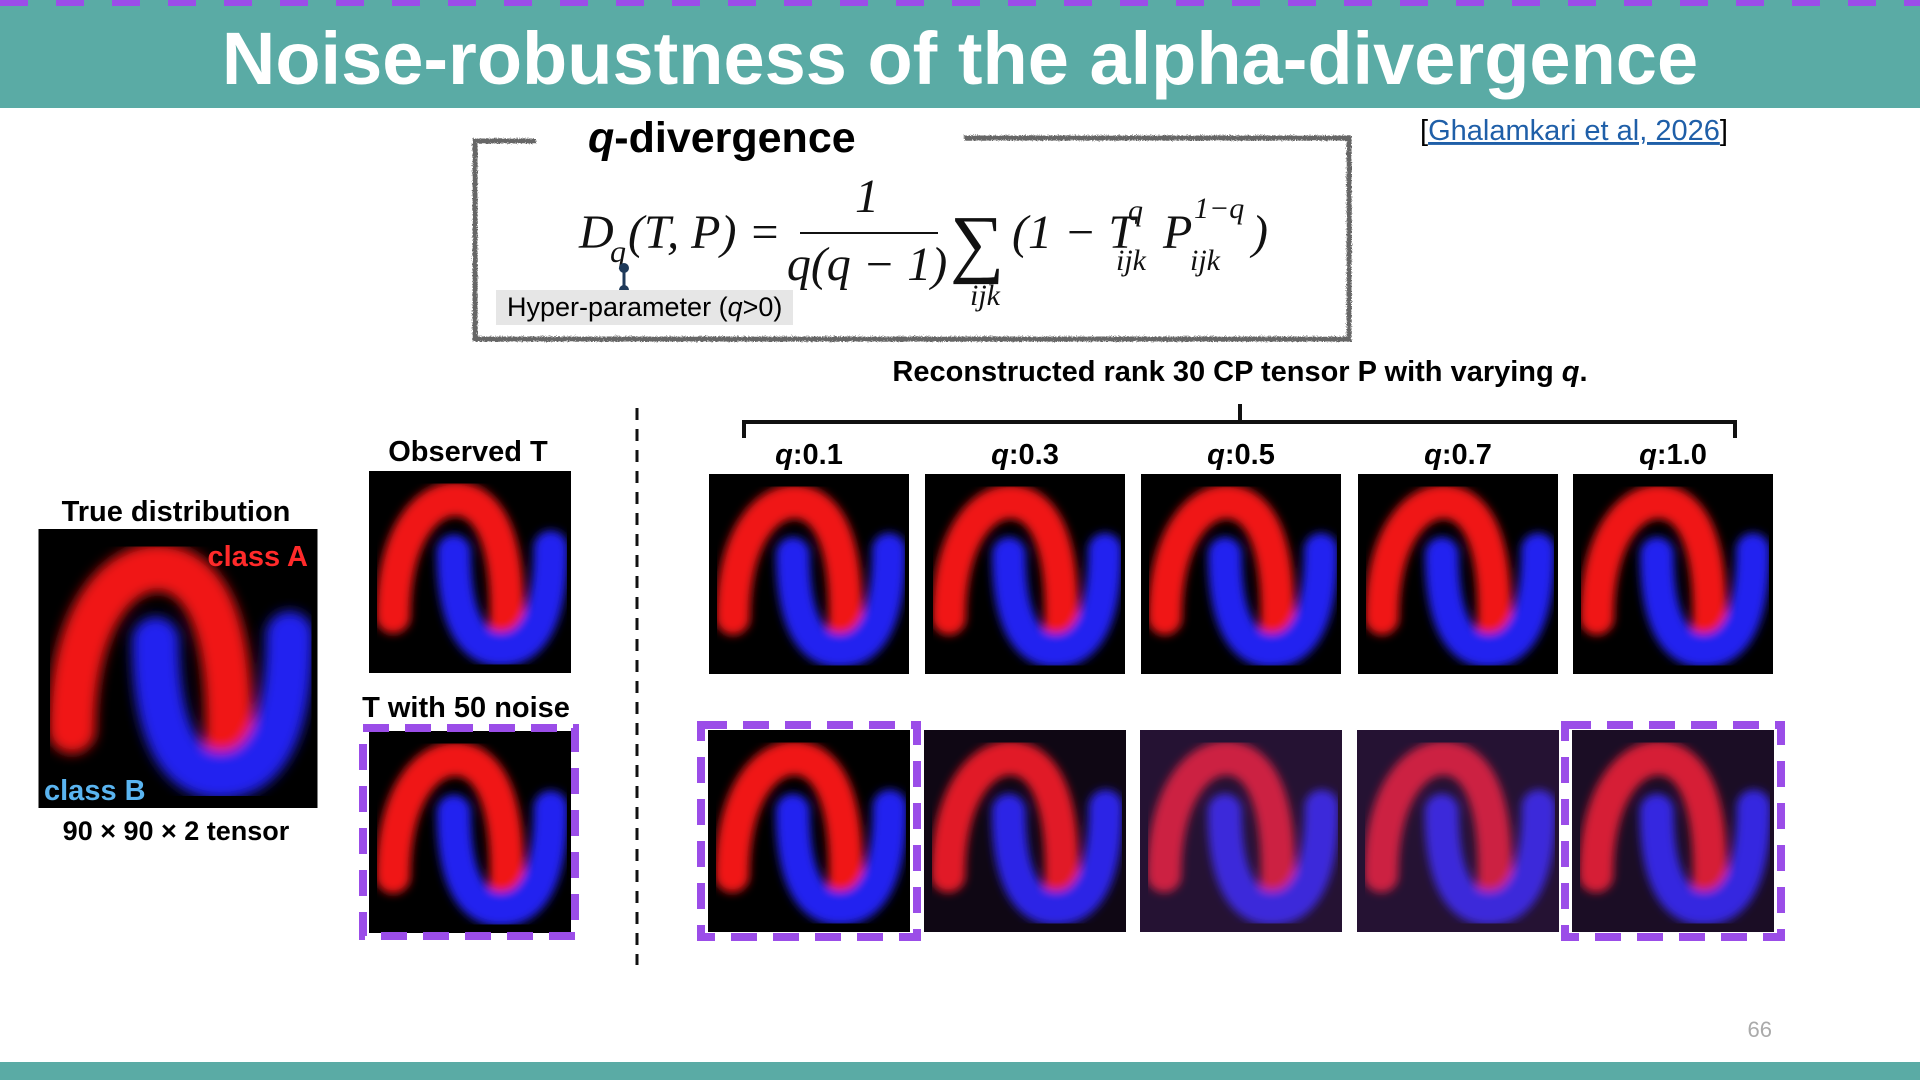 Image resolution: width=1920 pixels, height=1080 pixels. I want to click on q-label: q:0.1, so click(809, 455).